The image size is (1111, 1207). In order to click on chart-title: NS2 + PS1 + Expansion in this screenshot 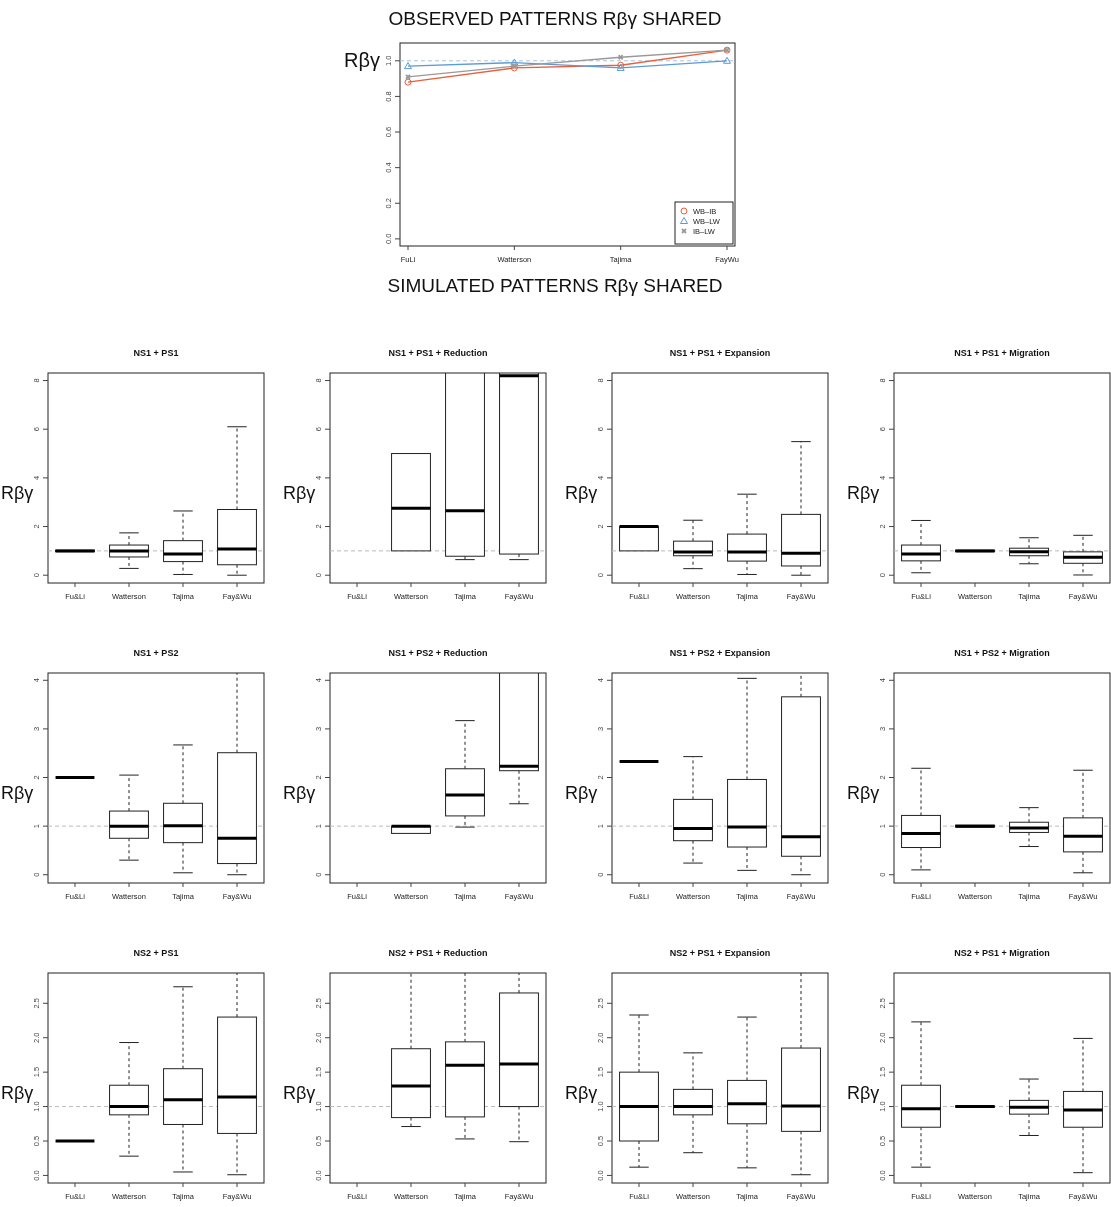, I will do `click(720, 953)`.